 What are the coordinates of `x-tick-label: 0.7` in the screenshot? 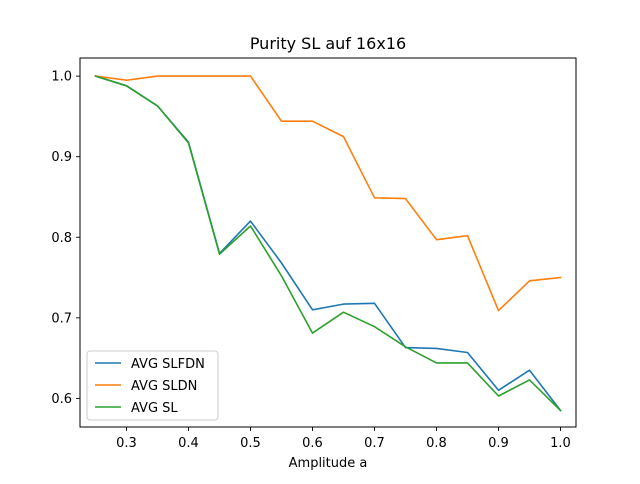 It's located at (374, 443).